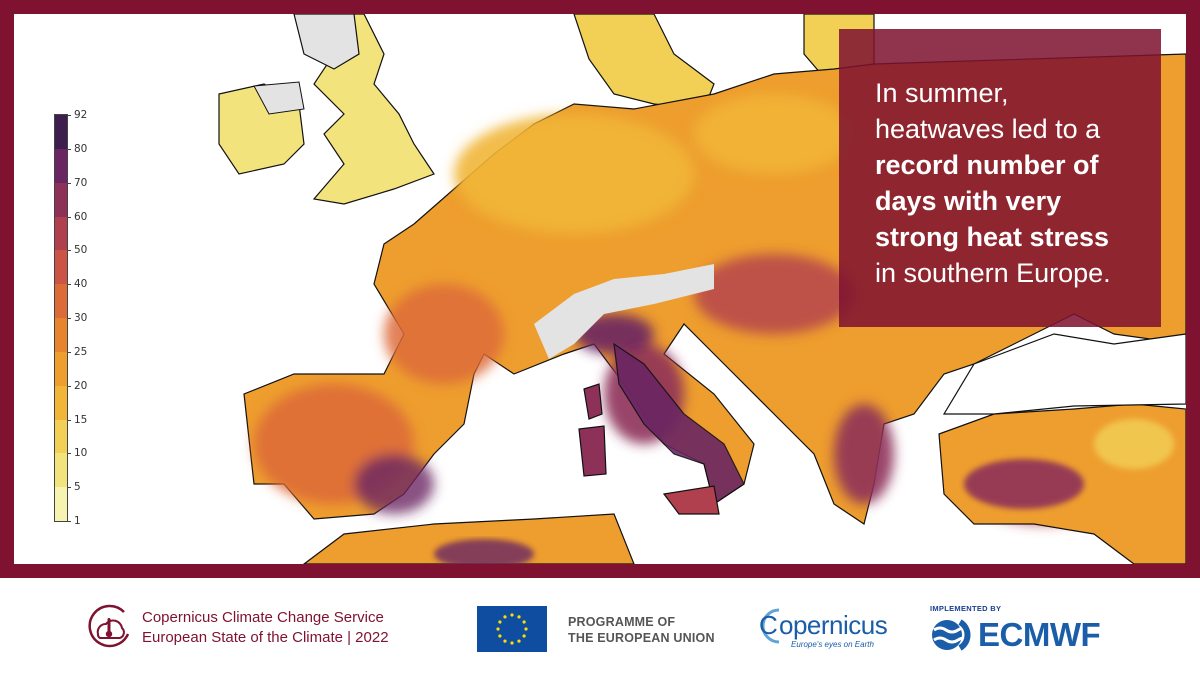 The height and width of the screenshot is (675, 1200). What do you see at coordinates (768, 625) in the screenshot?
I see `copernicus-c: C` at bounding box center [768, 625].